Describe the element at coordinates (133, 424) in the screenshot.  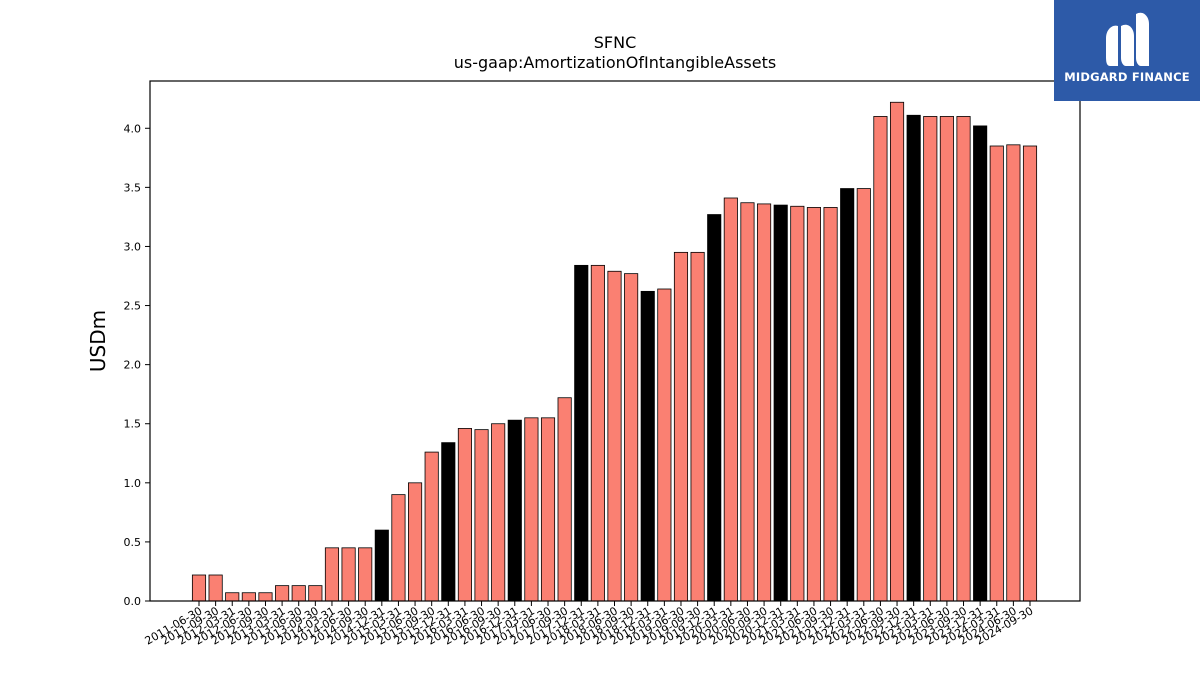
I see `y-tick-label: 1.5` at that location.